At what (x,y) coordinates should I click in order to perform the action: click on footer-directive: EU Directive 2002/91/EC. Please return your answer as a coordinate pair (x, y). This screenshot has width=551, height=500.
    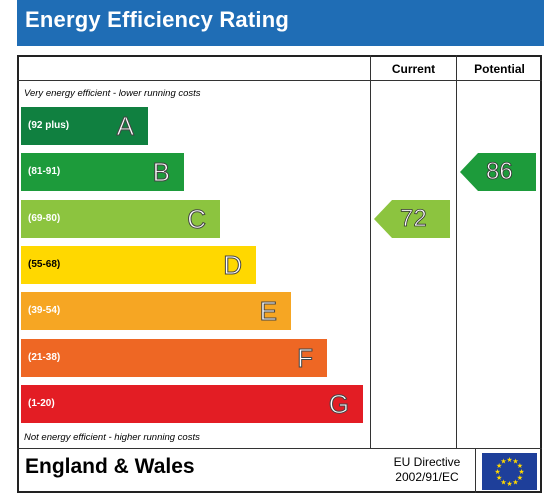
    Looking at the image, I should click on (427, 470).